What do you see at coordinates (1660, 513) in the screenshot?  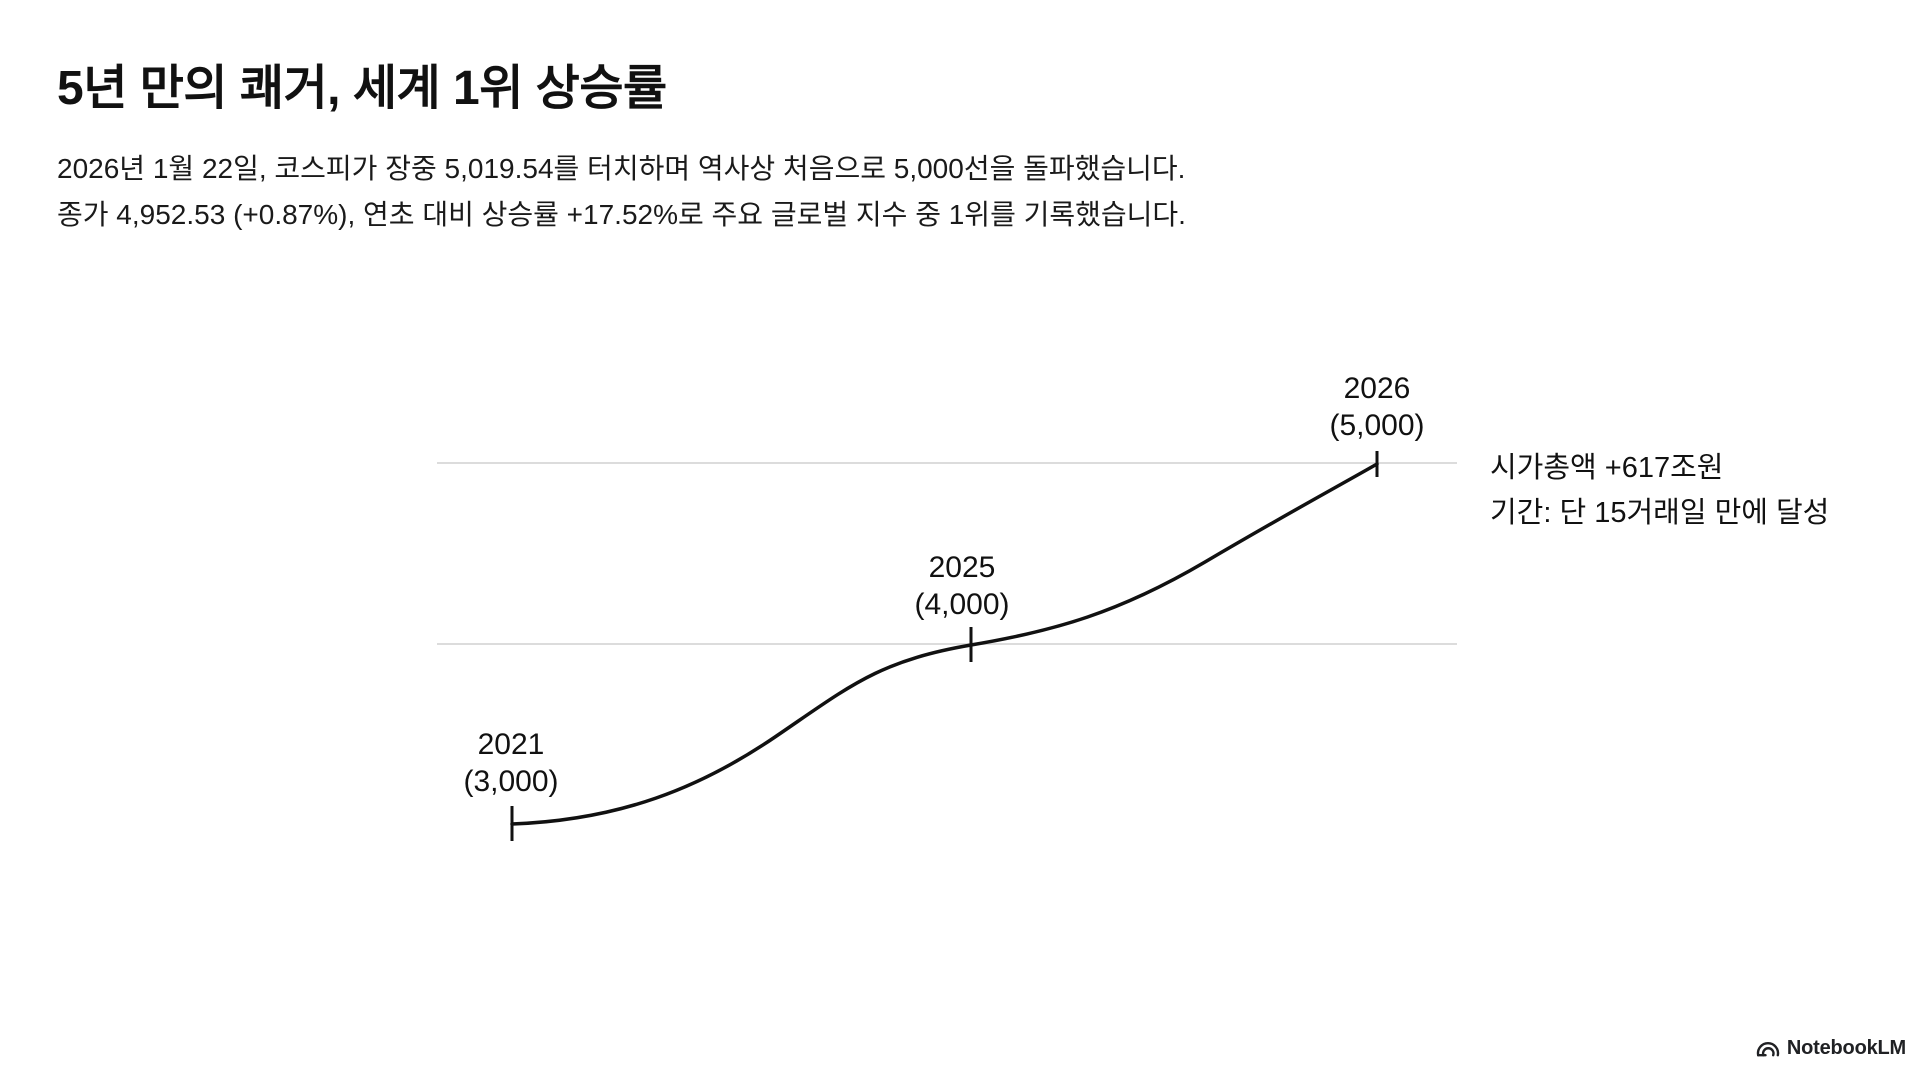 I see `annotation-period: 기간: 단 15거래일 만에 달성` at bounding box center [1660, 513].